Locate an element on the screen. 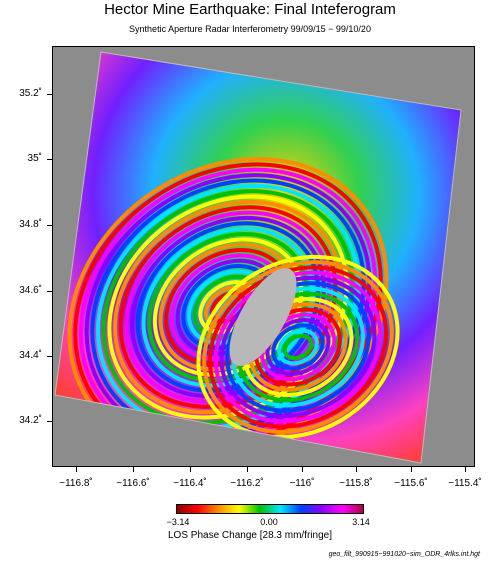 Image resolution: width=500 pixels, height=567 pixels. y-tick-label: 34.2˚ is located at coordinates (30, 420).